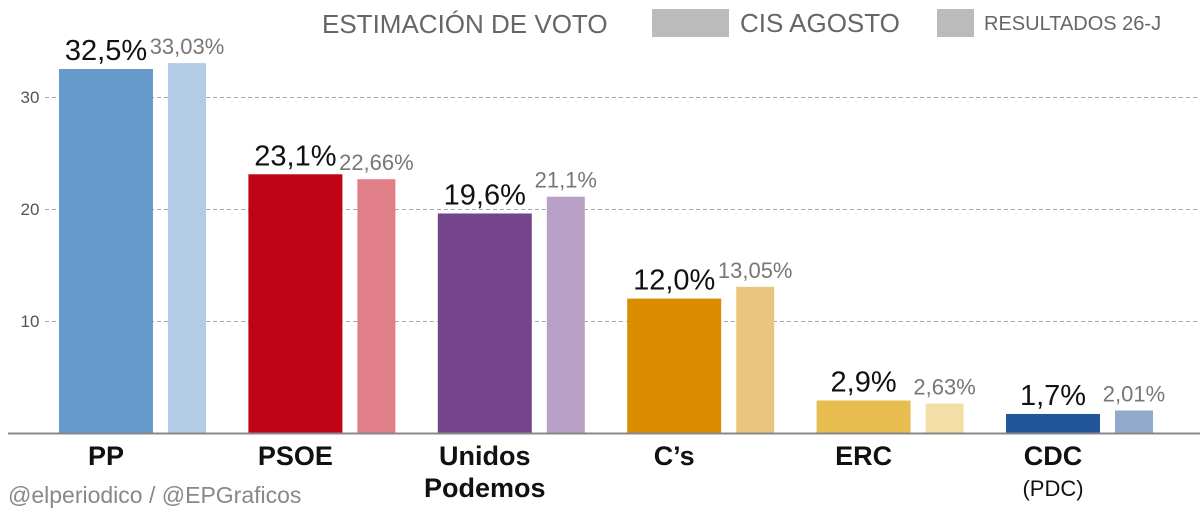 Image resolution: width=1200 pixels, height=513 pixels. I want to click on data-label-cis: 23,1%, so click(295, 156).